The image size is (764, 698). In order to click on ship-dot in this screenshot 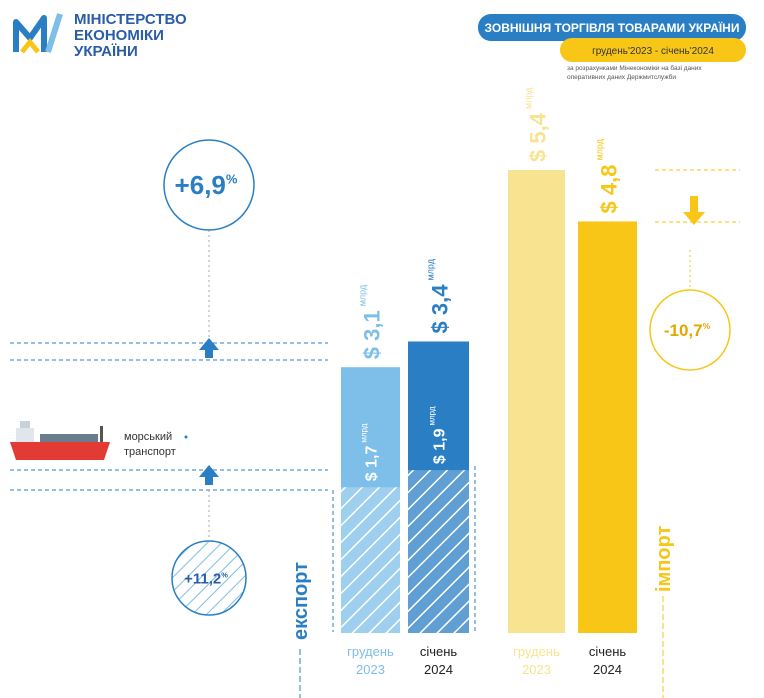, I will do `click(186, 437)`.